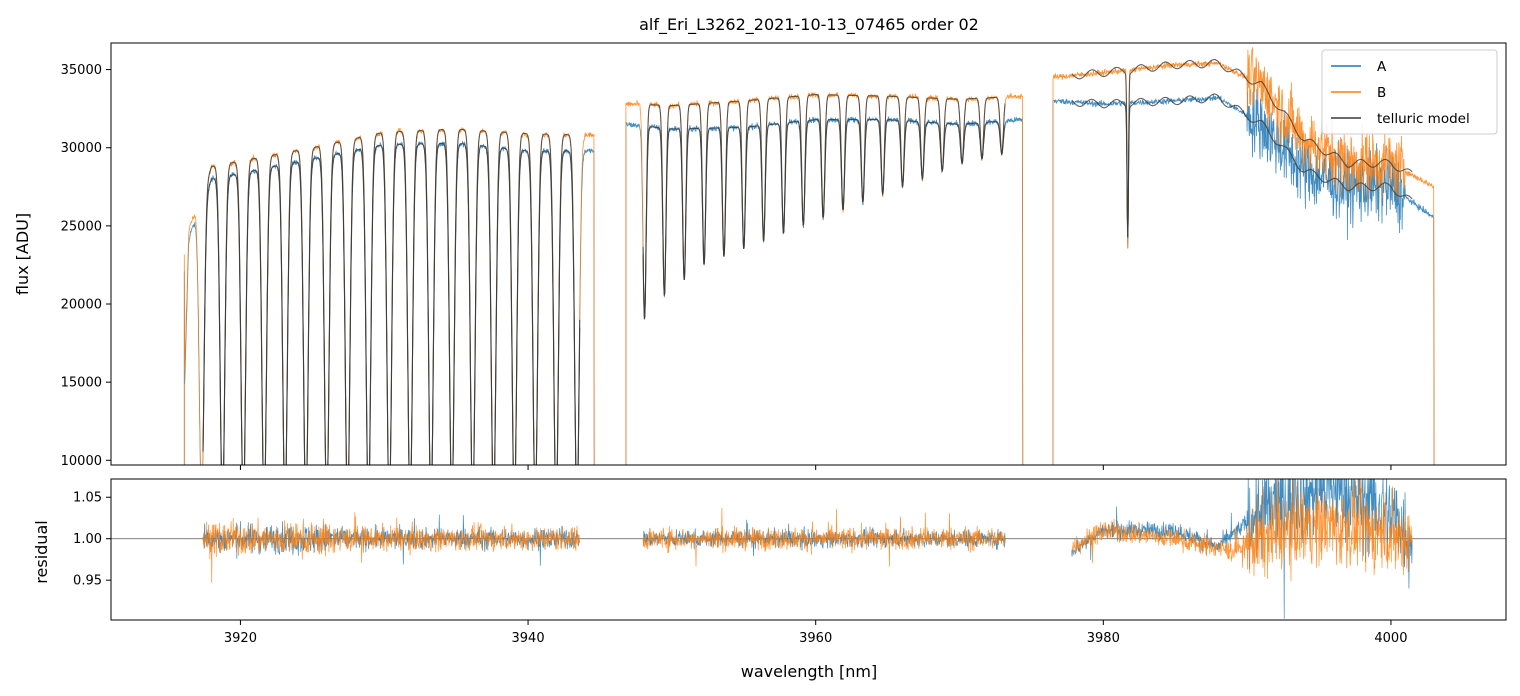  Describe the element at coordinates (81, 461) in the screenshot. I see `flux-y-tick-label: 10000` at that location.